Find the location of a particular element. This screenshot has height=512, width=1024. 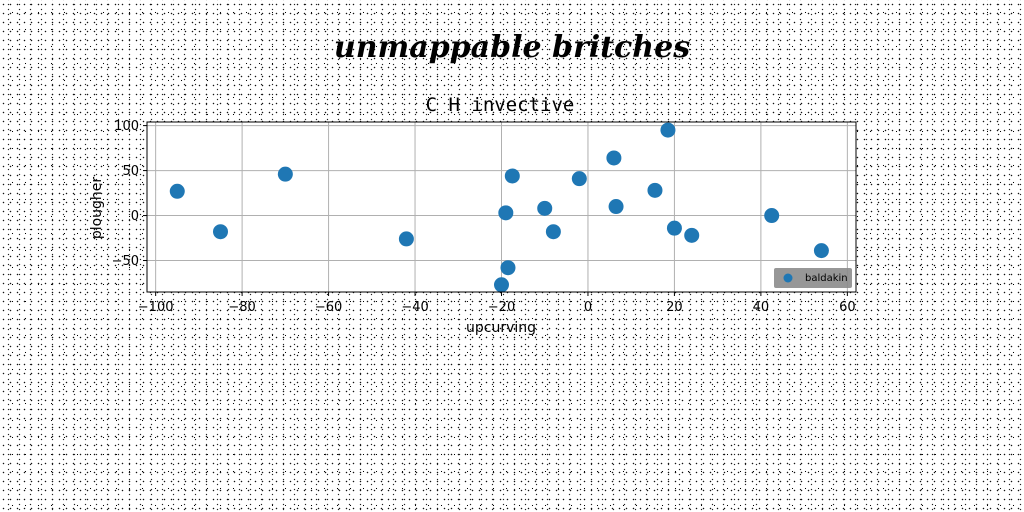

x-tick-label: −40 is located at coordinates (414, 307).